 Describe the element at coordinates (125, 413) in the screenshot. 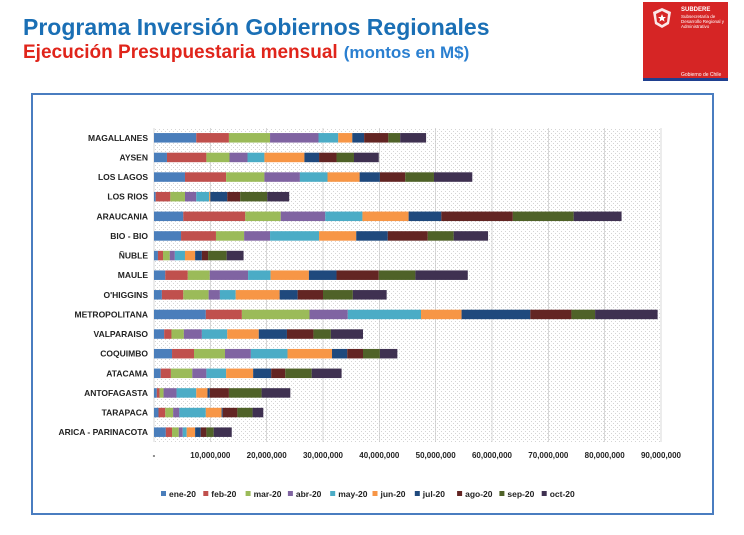

I see `category-label: TARAPACA` at that location.